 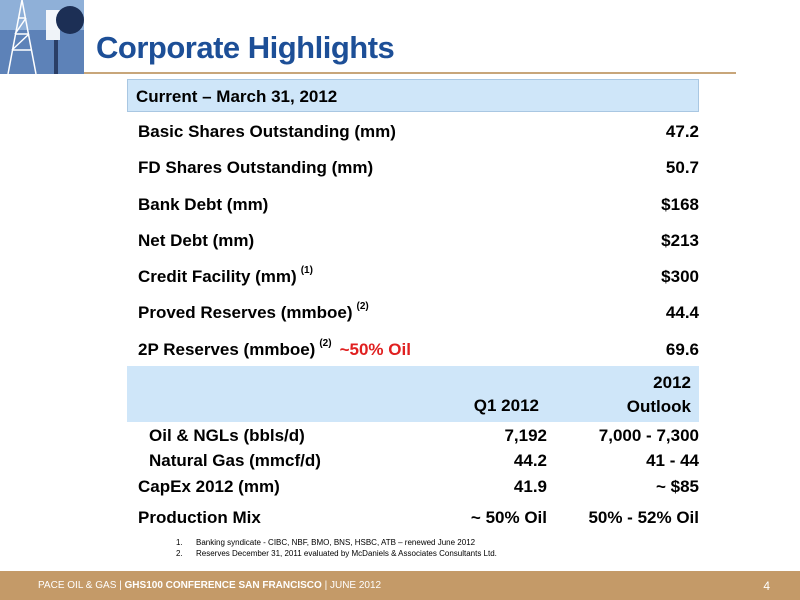 I want to click on summary-row-label-group: 2P Reserves (mmboe) (2) ~50% Oil, so click(x=274, y=349).